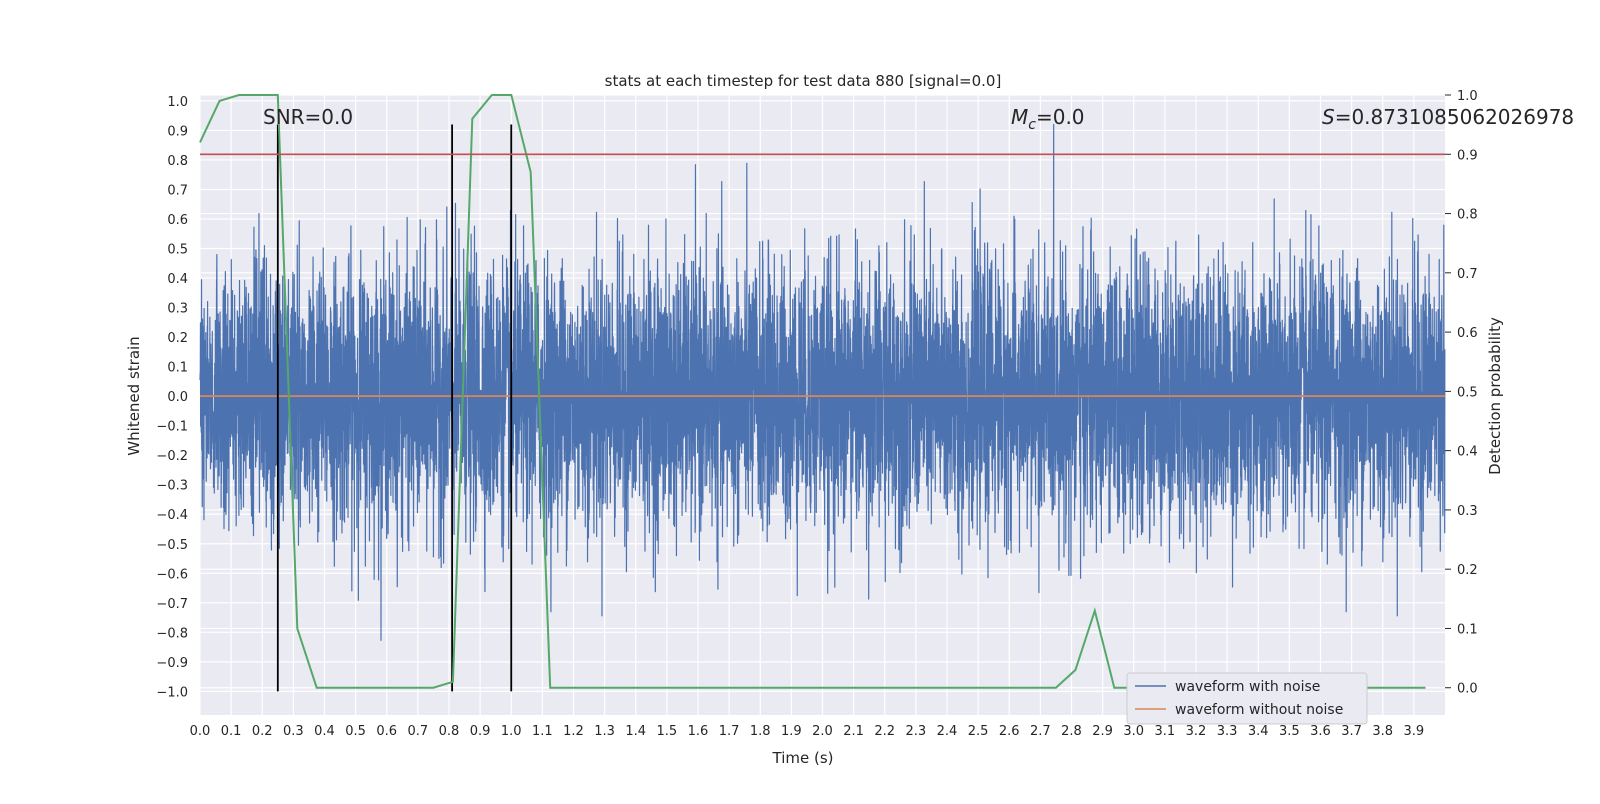  I want to click on y2-axis-ticks: 0.0 0.1 0.2 0.3 0.4 0.5 0.6 0.7 0.8 0.9 1.0, so click(1461, 393).